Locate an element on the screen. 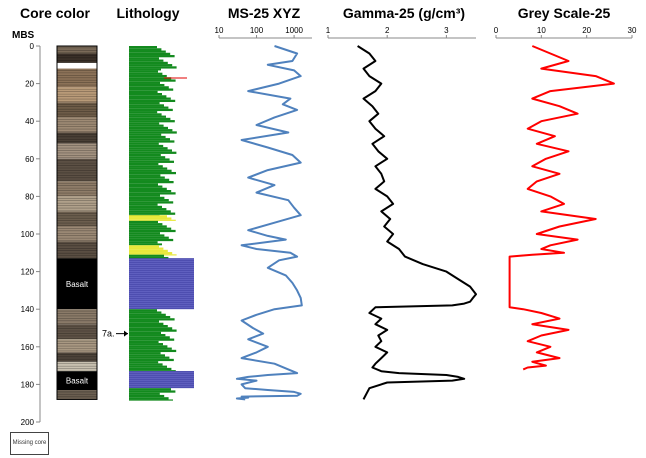  depth-tick-label: 80 is located at coordinates (29, 196).